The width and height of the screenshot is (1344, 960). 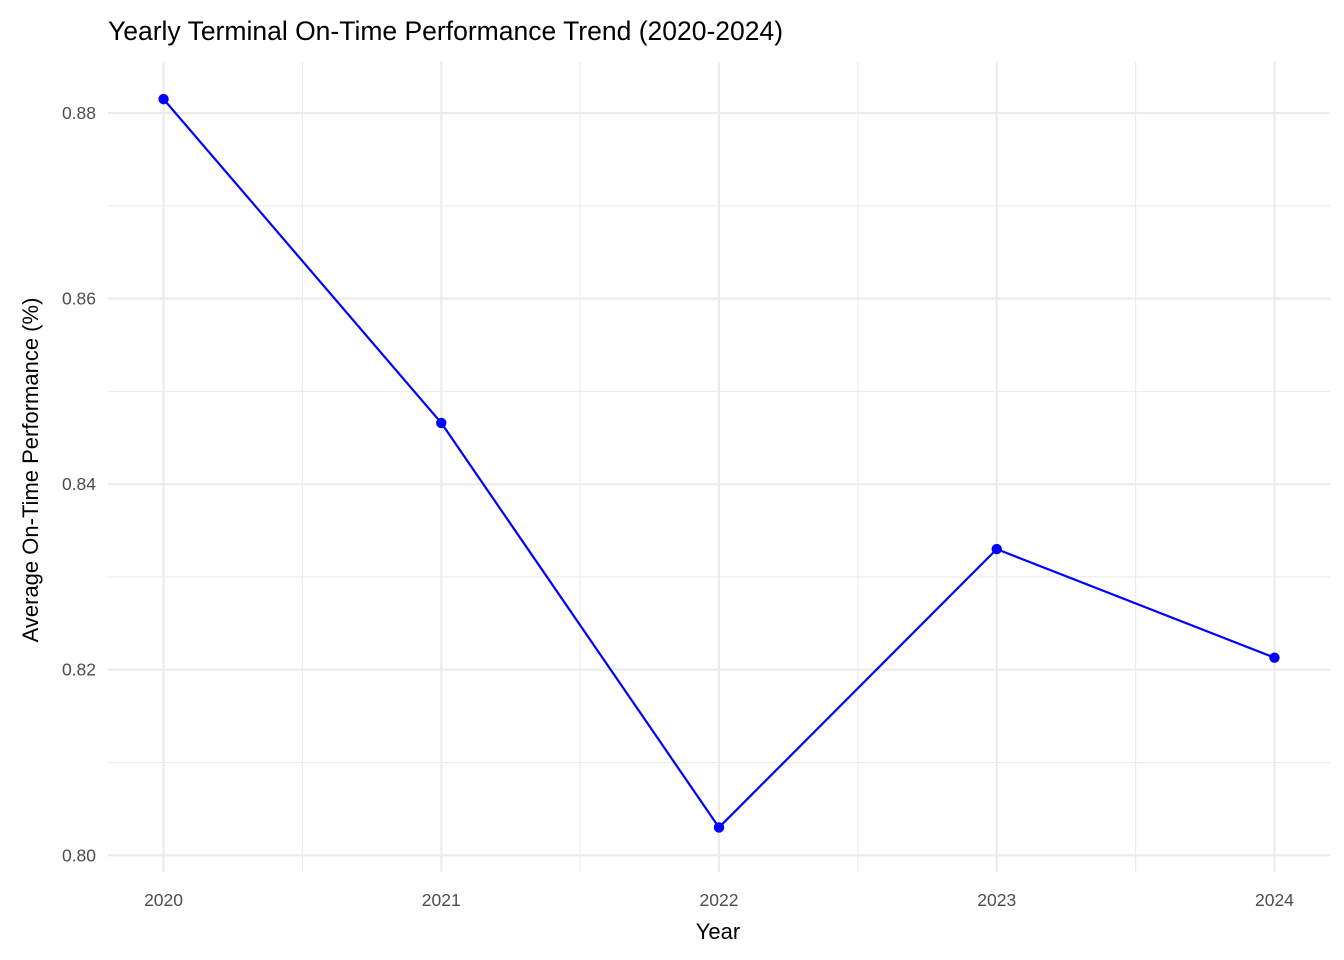 What do you see at coordinates (79, 855) in the screenshot?
I see `y-tick-label: 0.80` at bounding box center [79, 855].